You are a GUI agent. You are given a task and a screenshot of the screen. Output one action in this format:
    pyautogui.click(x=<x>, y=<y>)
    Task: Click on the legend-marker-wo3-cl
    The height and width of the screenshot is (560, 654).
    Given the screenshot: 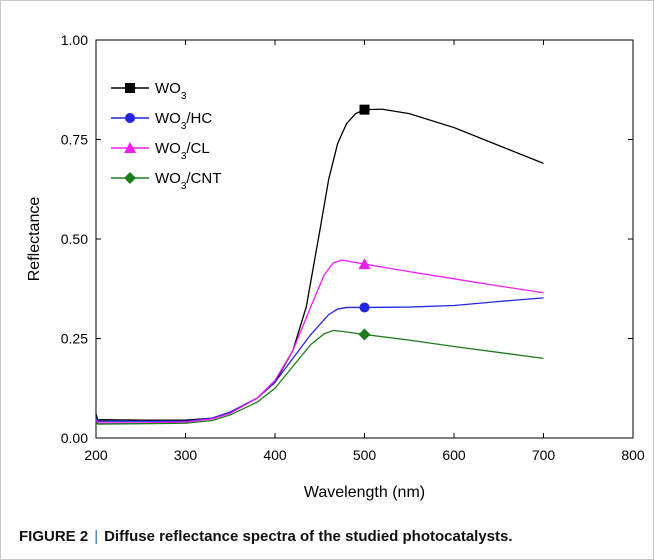 What is the action you would take?
    pyautogui.click(x=130, y=147)
    